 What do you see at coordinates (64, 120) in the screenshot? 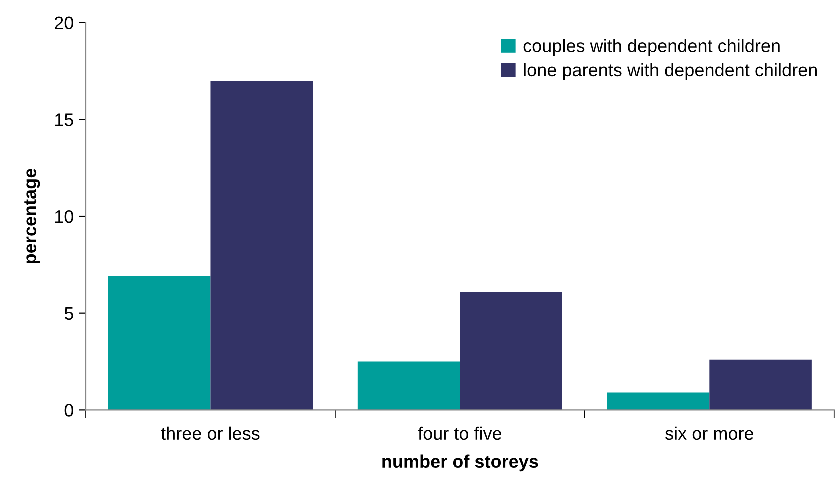
I see `y-tick-label: 15` at bounding box center [64, 120].